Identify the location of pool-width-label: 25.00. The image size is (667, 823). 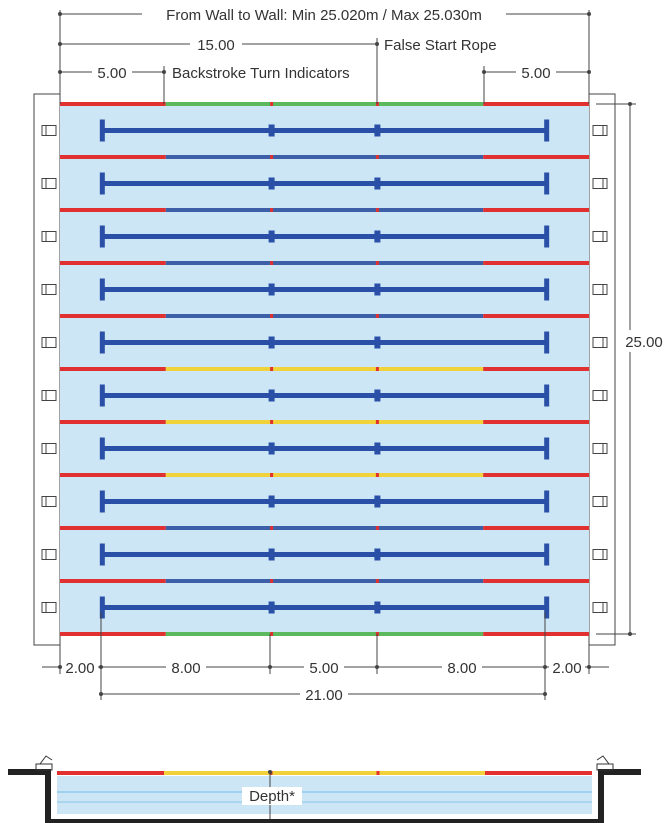
(644, 342).